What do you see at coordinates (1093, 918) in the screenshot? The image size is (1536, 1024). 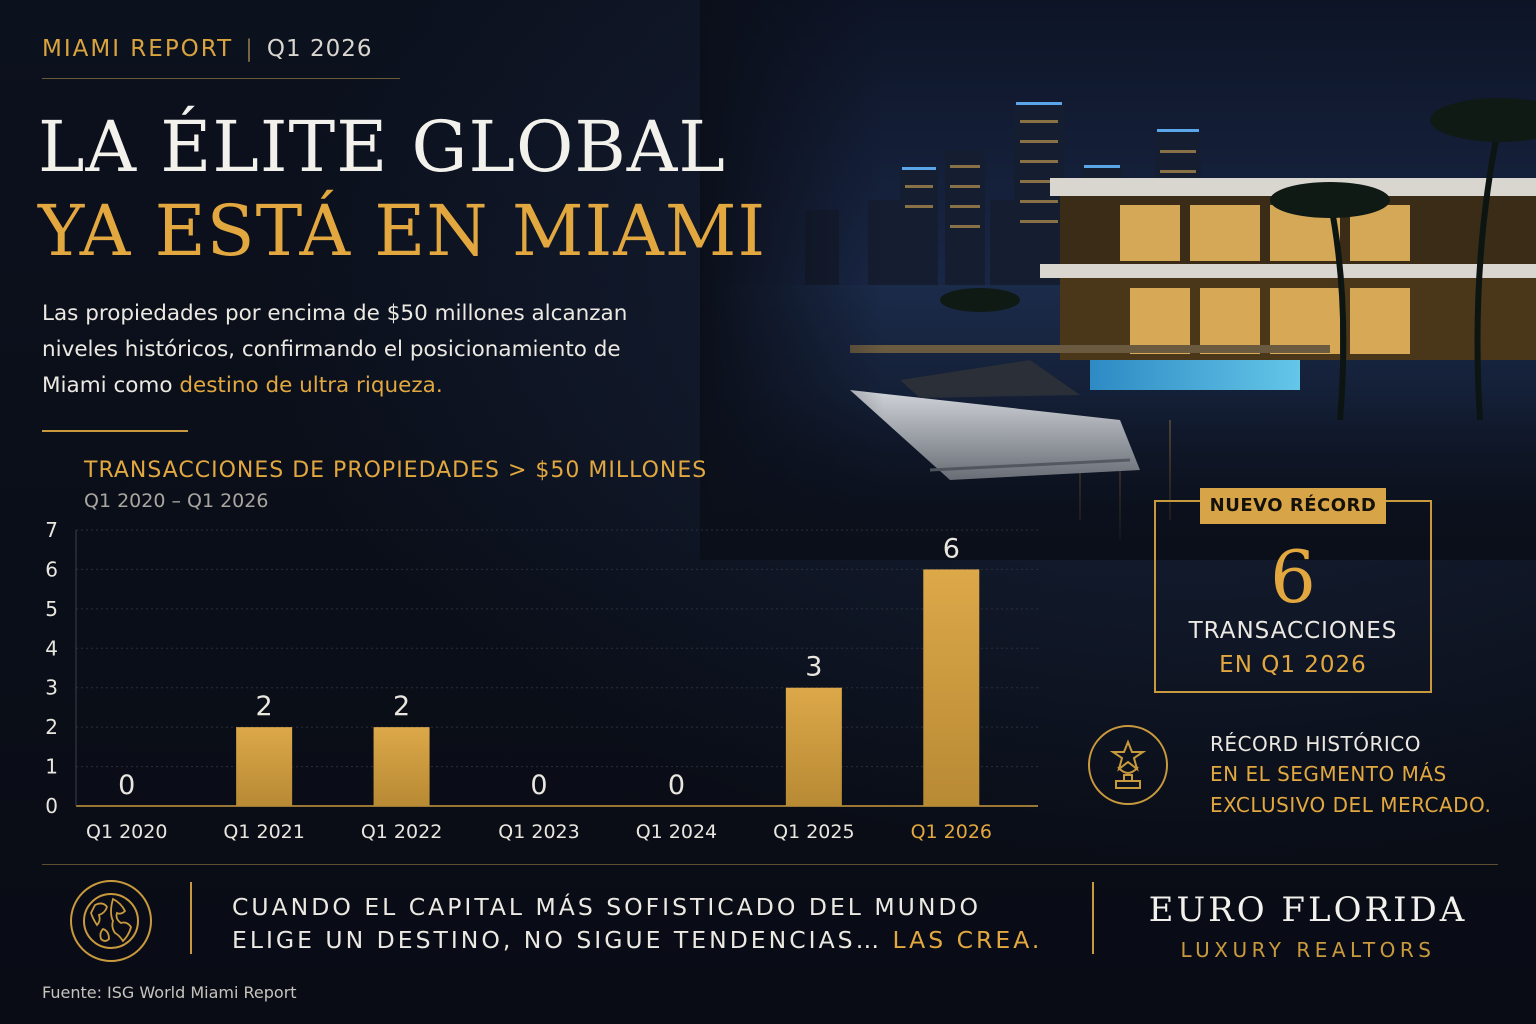 I see `footer-divider-right` at bounding box center [1093, 918].